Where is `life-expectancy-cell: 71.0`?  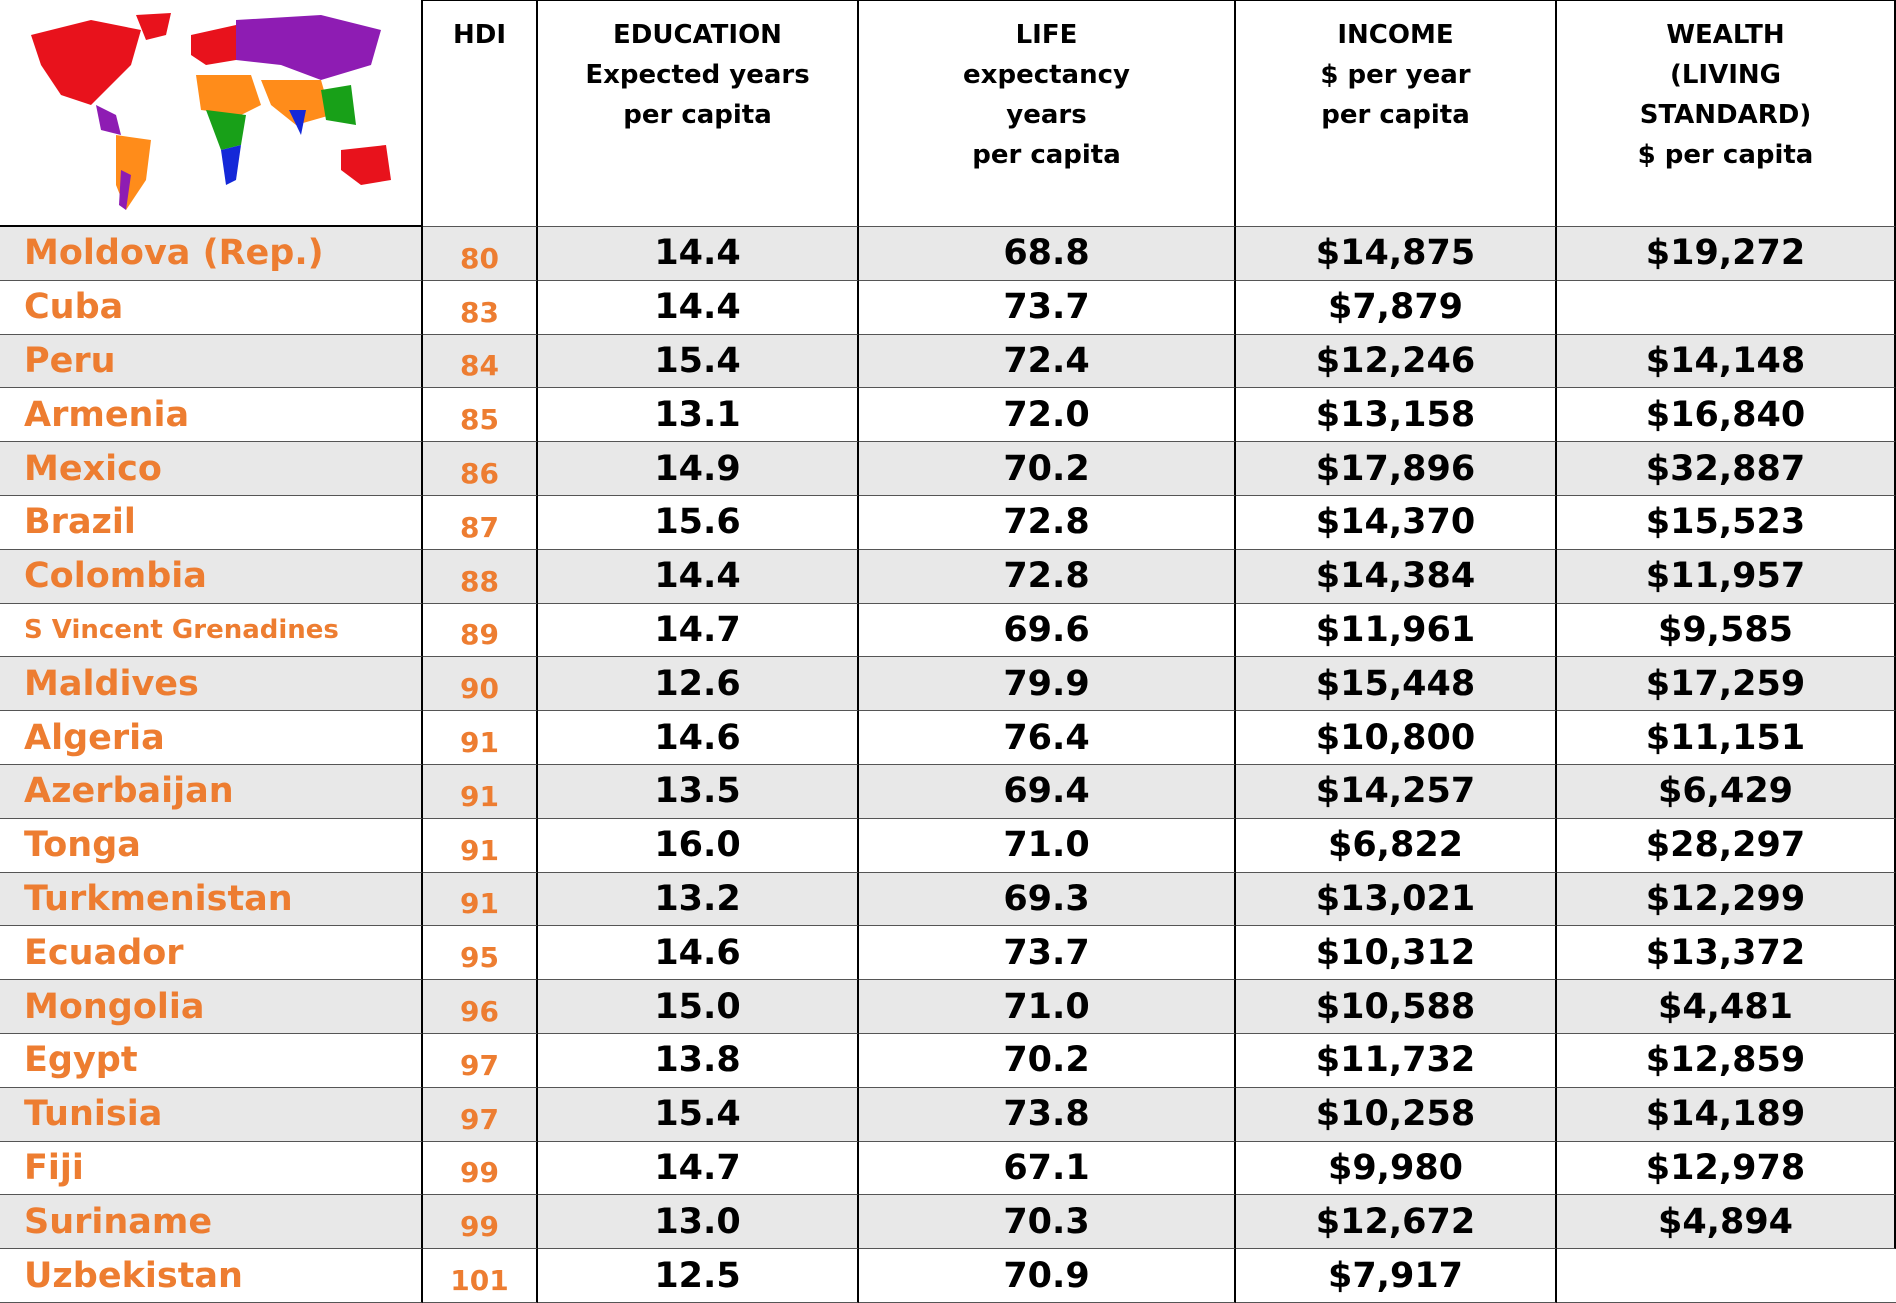 life-expectancy-cell: 71.0 is located at coordinates (1047, 1007).